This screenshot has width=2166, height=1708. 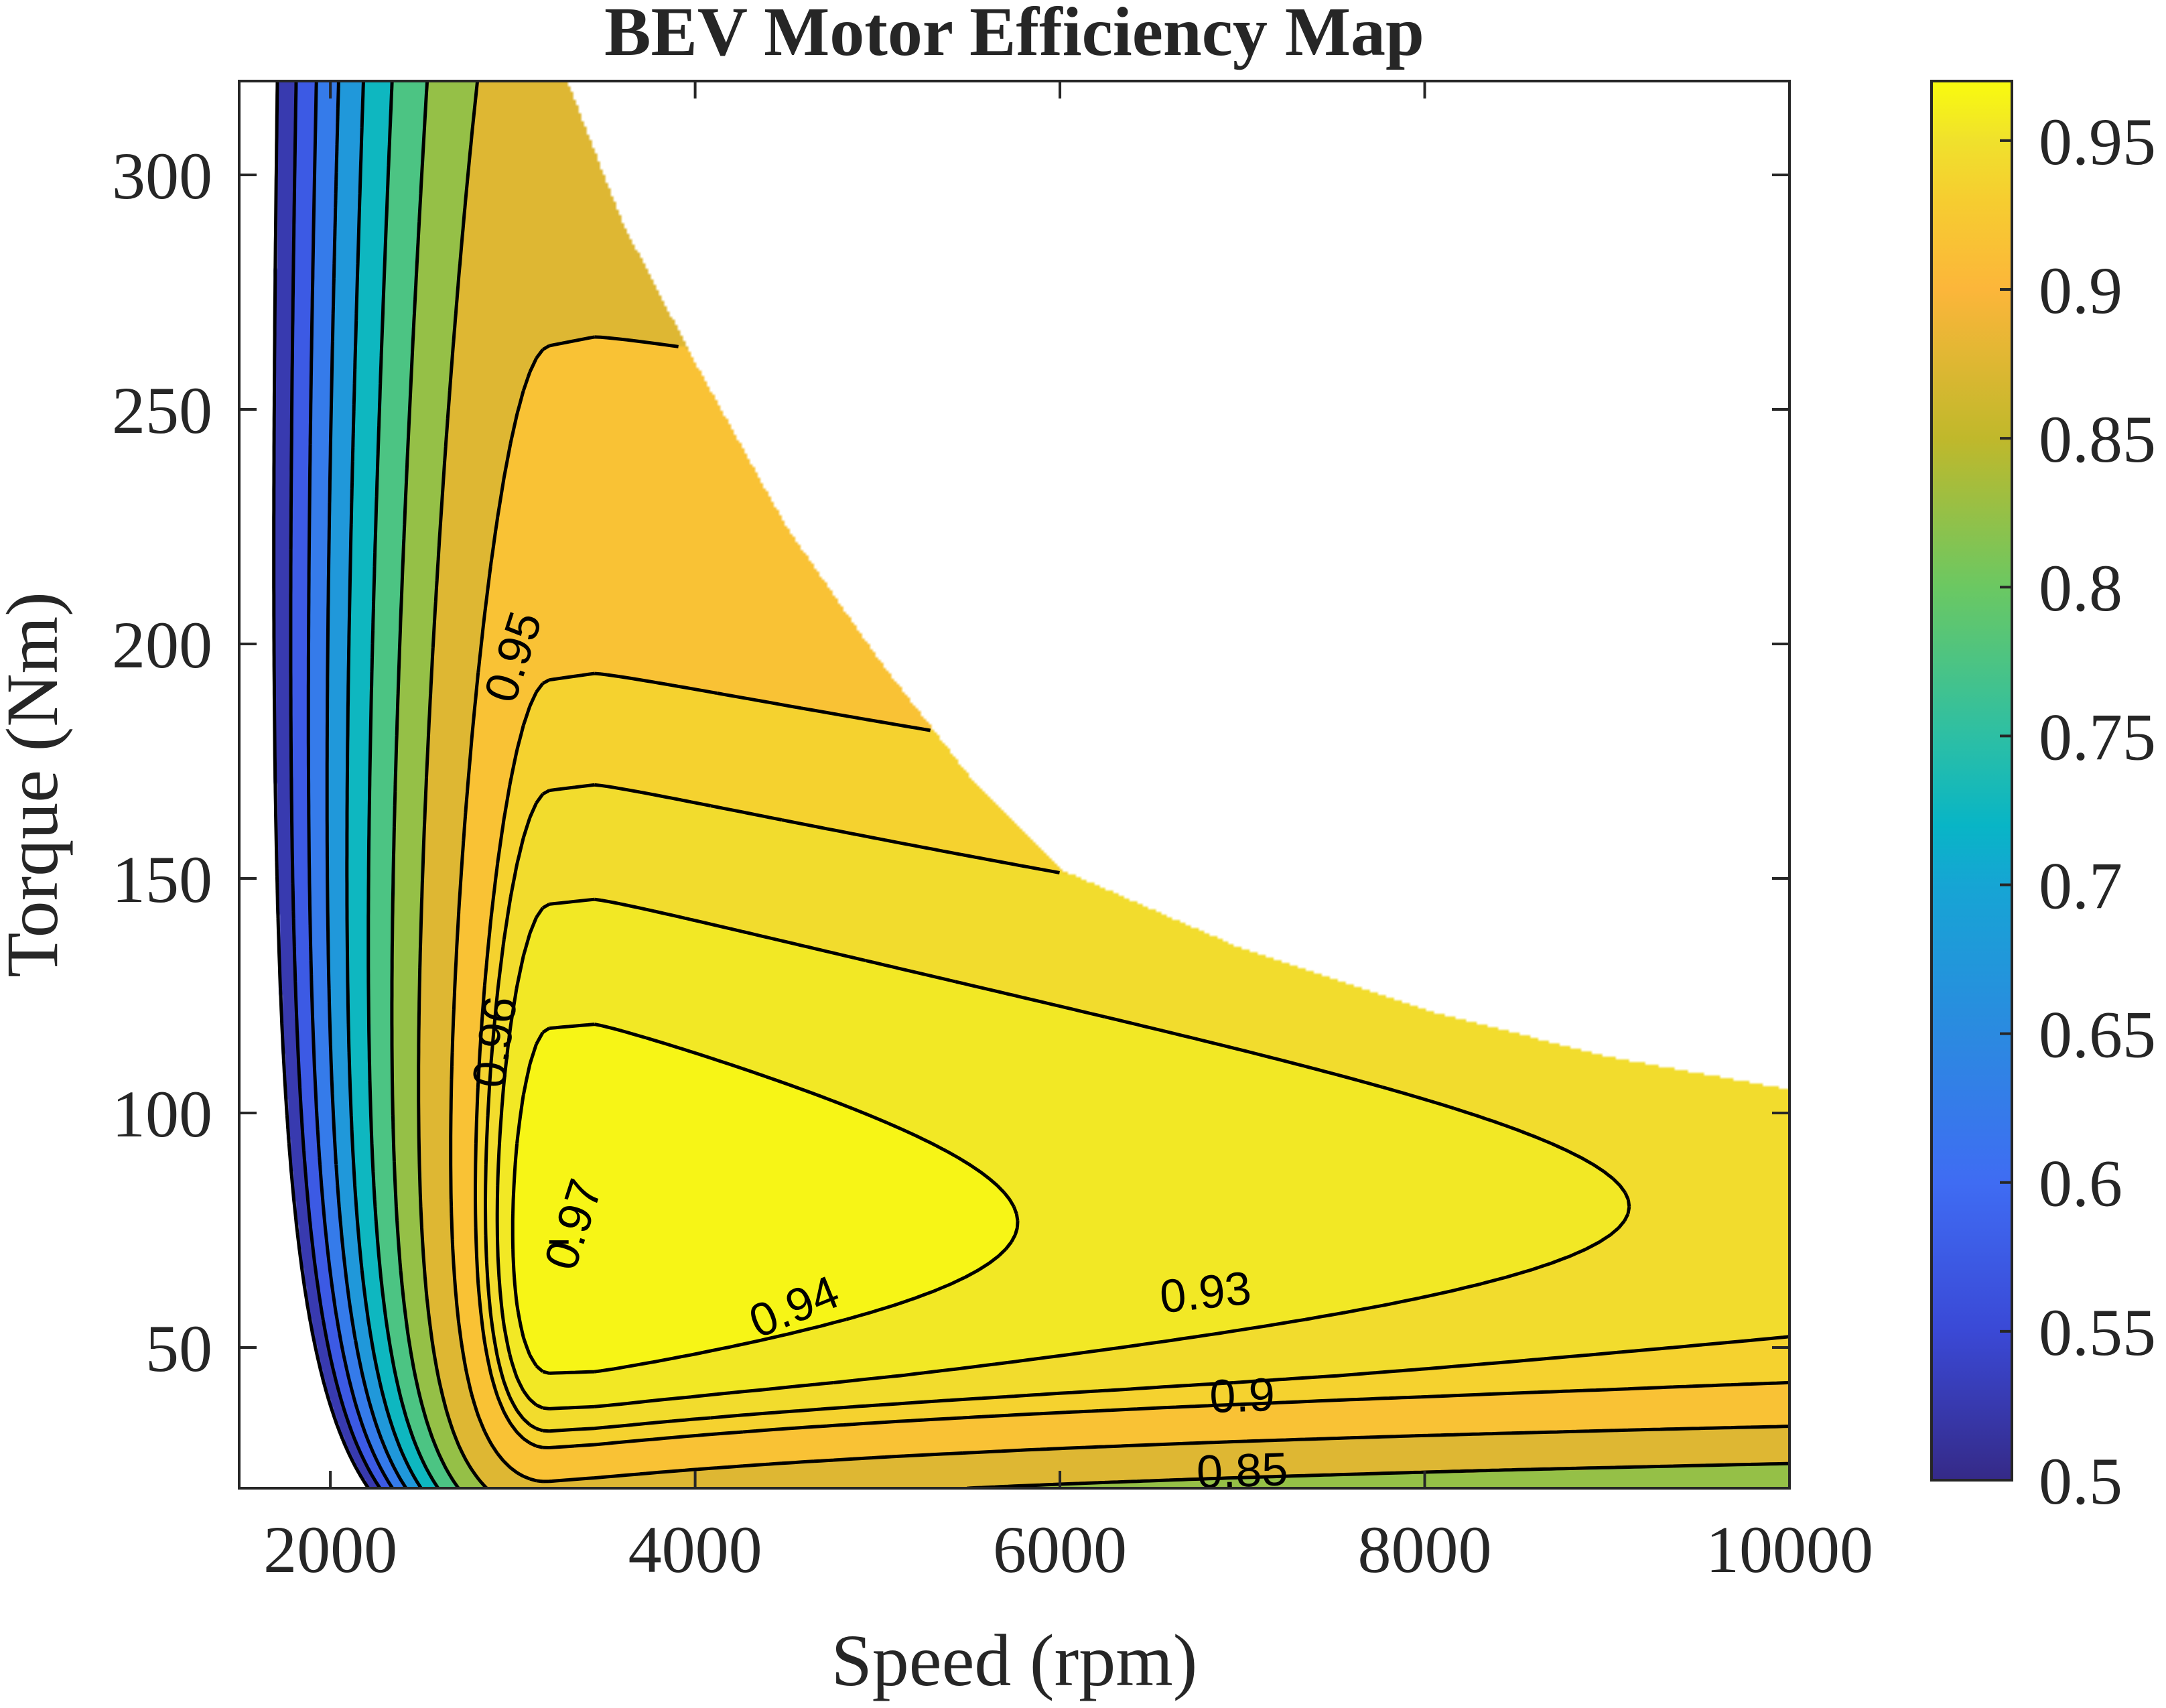 I want to click on contour-line-0.75, so click(x=403, y=784).